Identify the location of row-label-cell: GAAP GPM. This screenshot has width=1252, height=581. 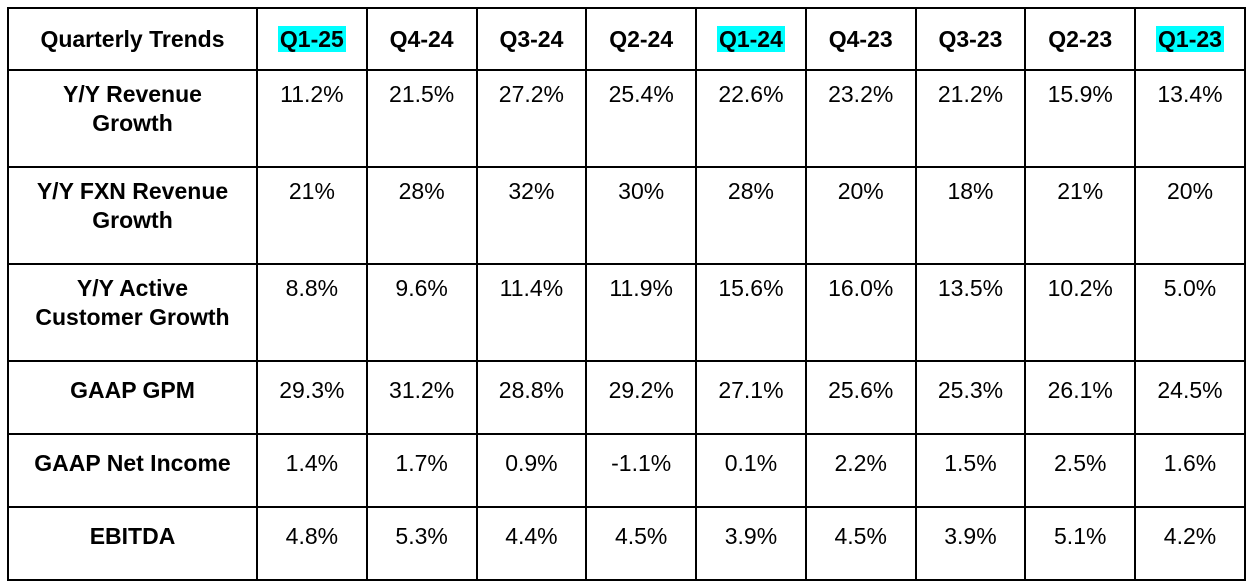
(132, 397).